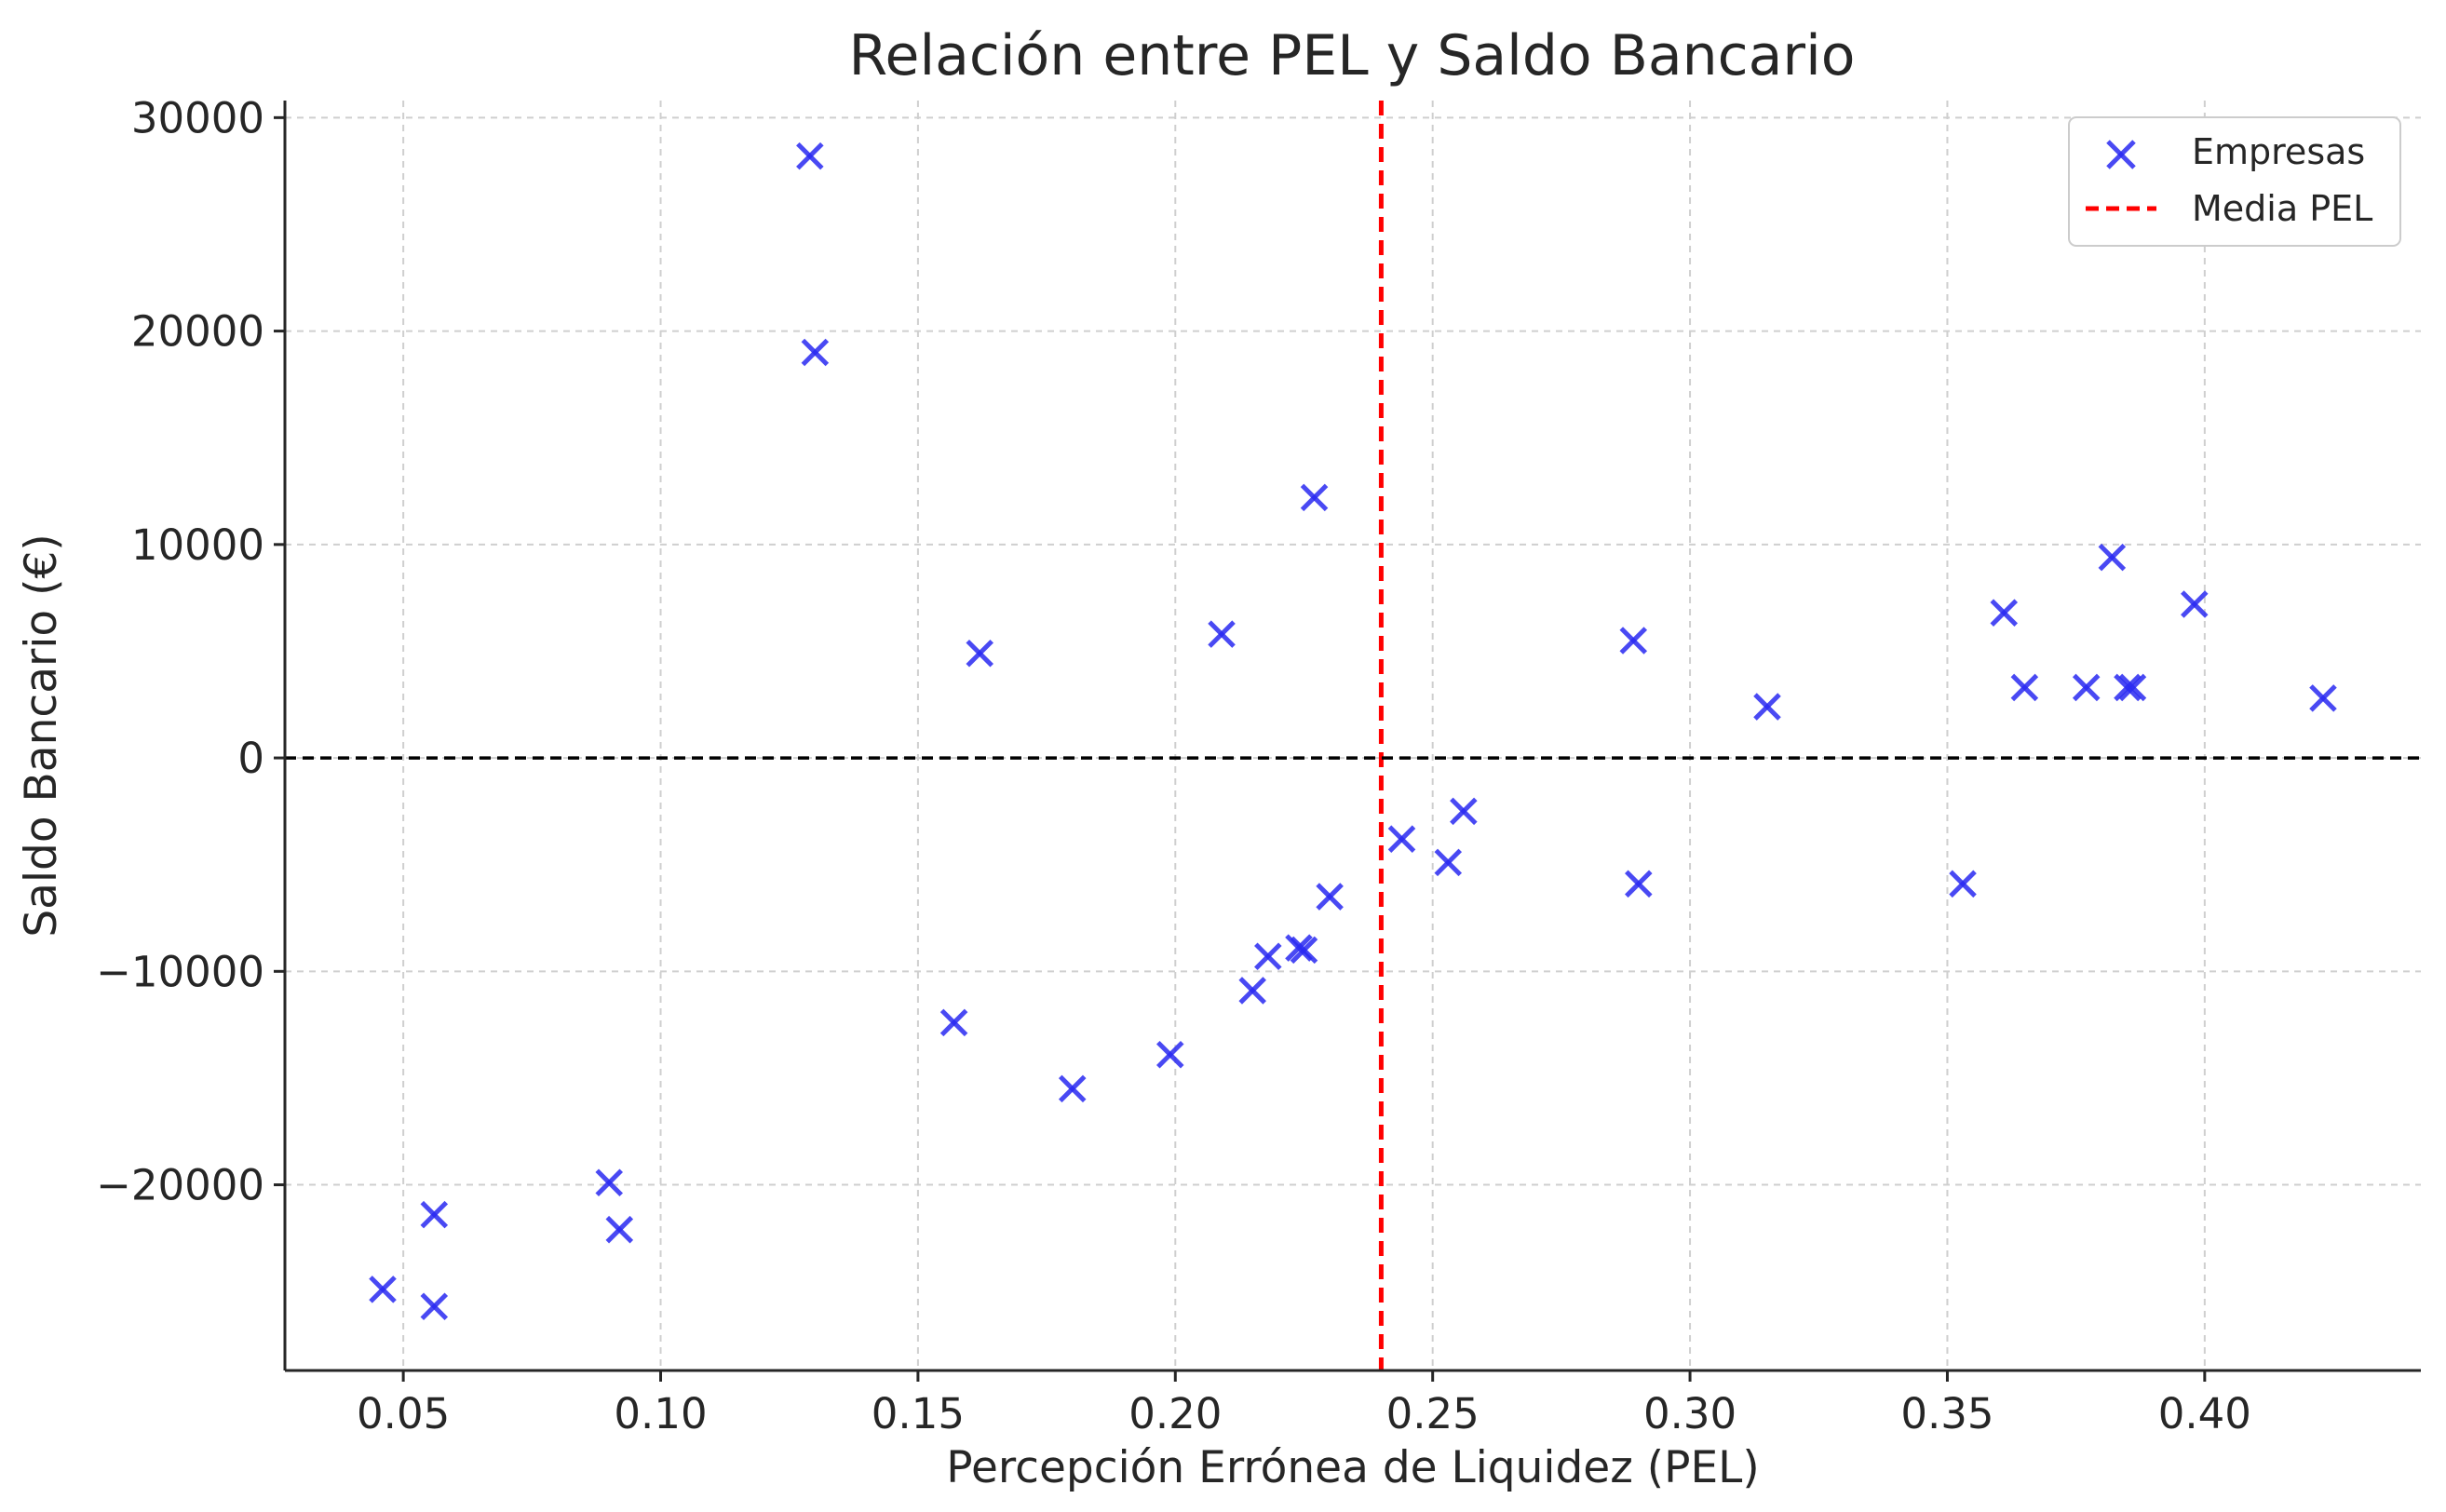 The width and height of the screenshot is (2446, 1512). Describe the element at coordinates (197, 545) in the screenshot. I see `y-tick-label: 10000` at that location.